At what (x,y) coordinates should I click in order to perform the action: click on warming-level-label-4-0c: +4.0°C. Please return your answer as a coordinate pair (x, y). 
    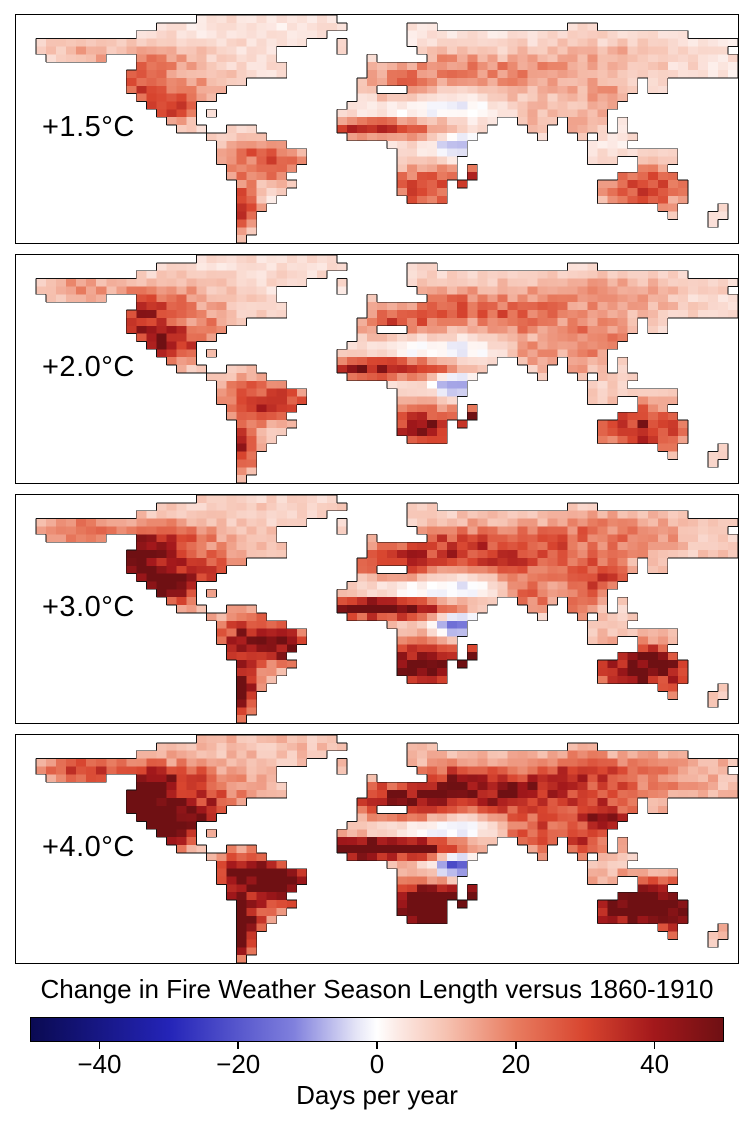
    Looking at the image, I should click on (88, 847).